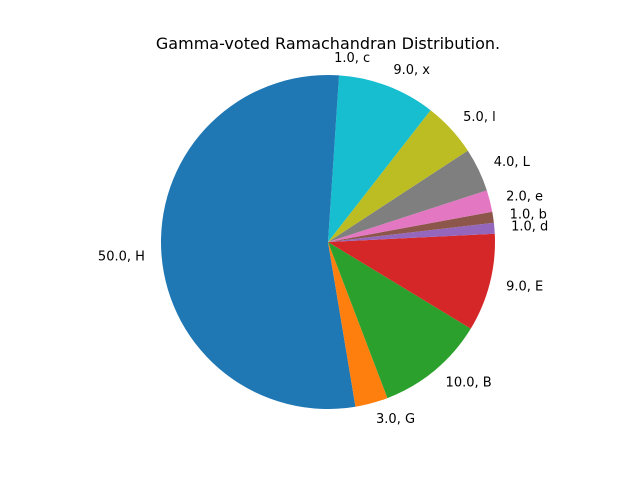 This screenshot has height=480, width=640. What do you see at coordinates (358, 324) in the screenshot?
I see `pie-slice-G` at bounding box center [358, 324].